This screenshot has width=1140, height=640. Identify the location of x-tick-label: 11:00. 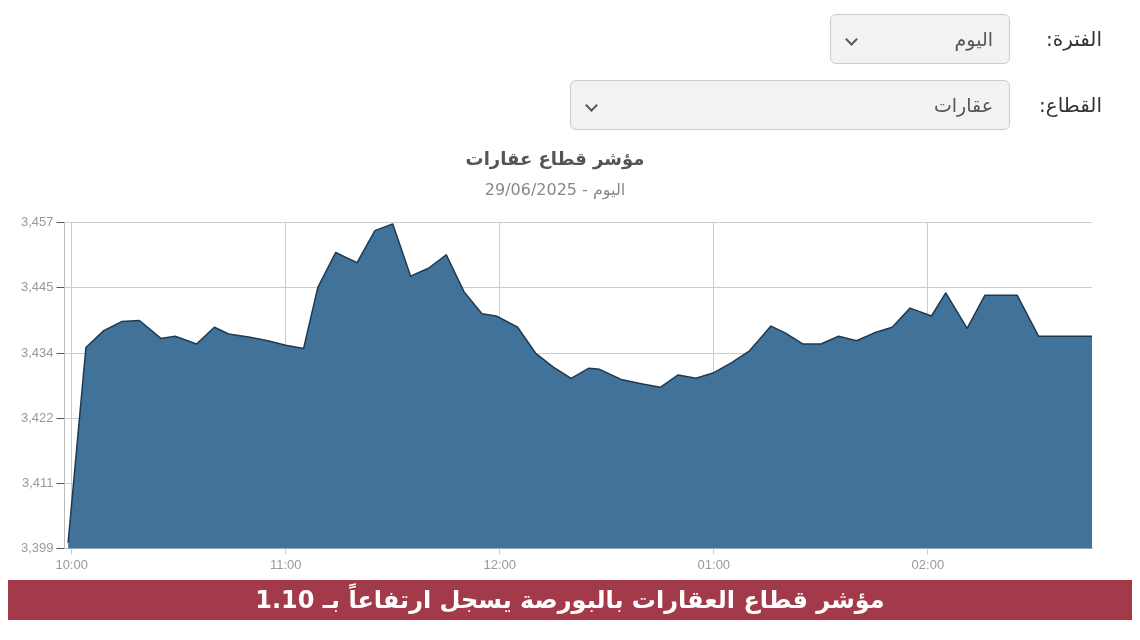
(285, 564).